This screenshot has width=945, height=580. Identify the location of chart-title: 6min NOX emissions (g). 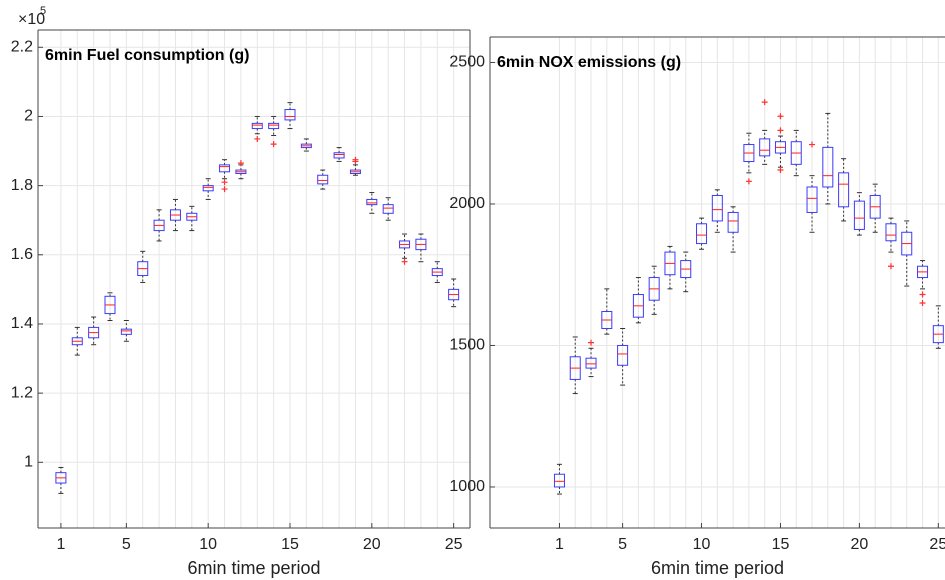
(589, 62).